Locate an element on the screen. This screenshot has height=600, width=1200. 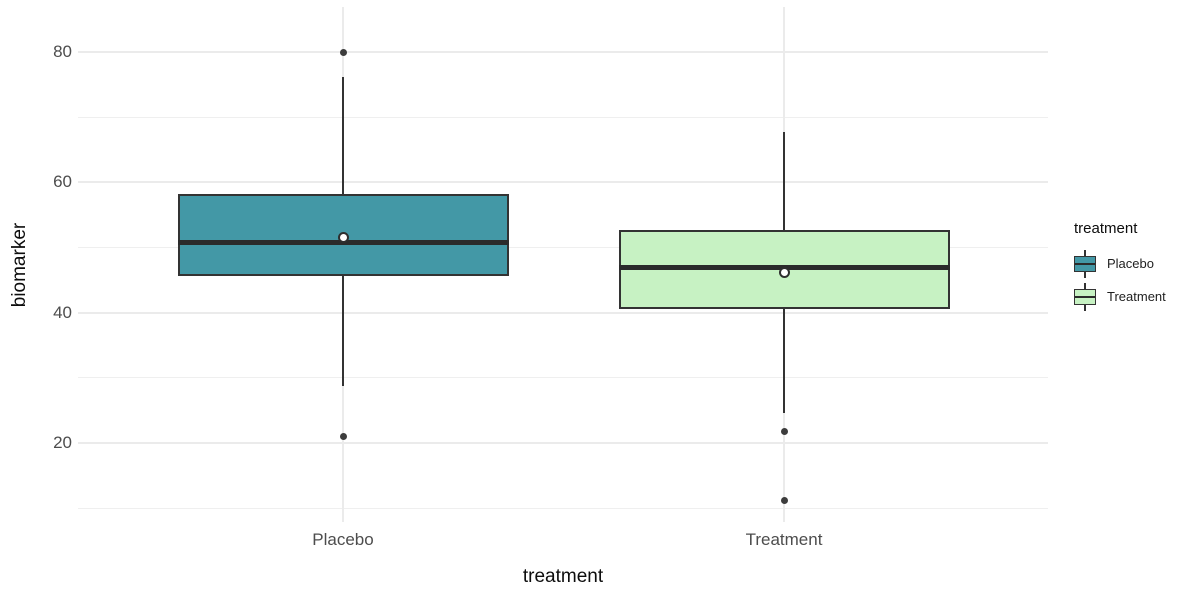
legend-key-treatment: Treatment is located at coordinates (1135, 296).